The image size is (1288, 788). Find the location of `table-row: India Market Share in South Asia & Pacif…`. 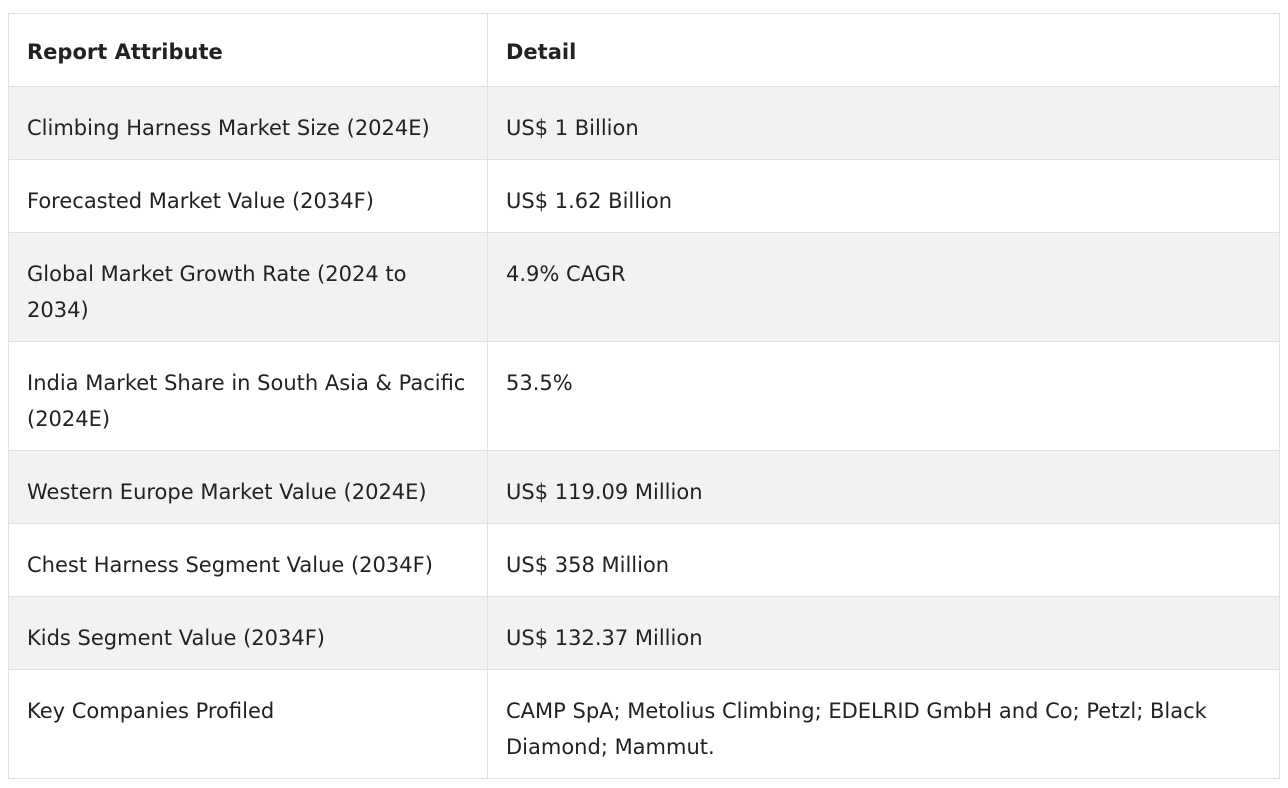

table-row: India Market Share in South Asia & Pacif… is located at coordinates (644, 396).